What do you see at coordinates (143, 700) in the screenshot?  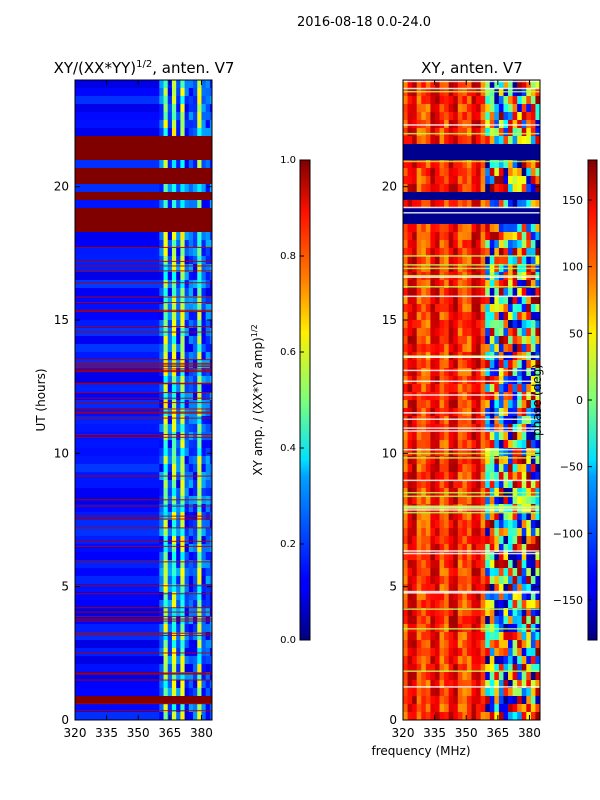 I see `left-saturated-row` at bounding box center [143, 700].